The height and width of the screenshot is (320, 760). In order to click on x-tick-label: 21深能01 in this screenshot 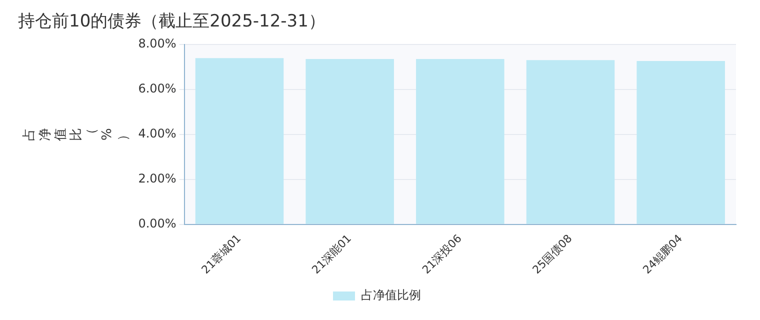, I will do `click(331, 254)`.